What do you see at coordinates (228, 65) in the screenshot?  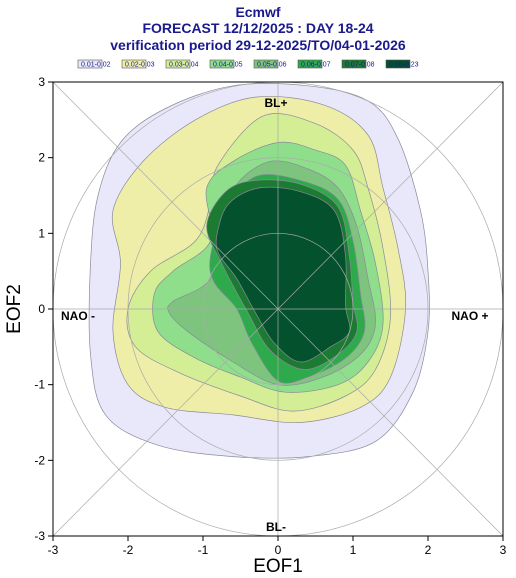 I see `legend-label-3: 0.04-0.05` at bounding box center [228, 65].